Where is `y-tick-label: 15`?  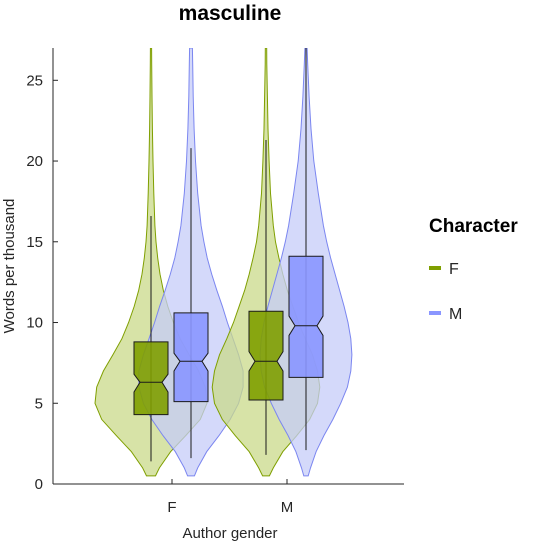
y-tick-label: 15 is located at coordinates (34, 242).